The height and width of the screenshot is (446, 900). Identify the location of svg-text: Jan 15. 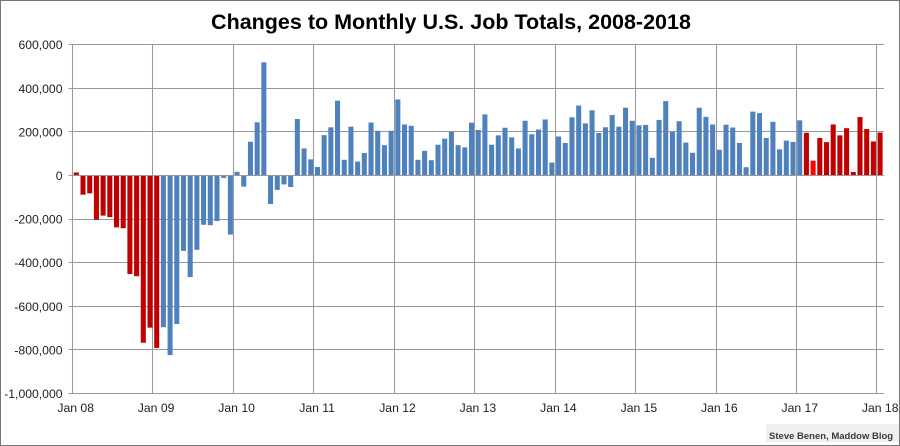
(639, 408).